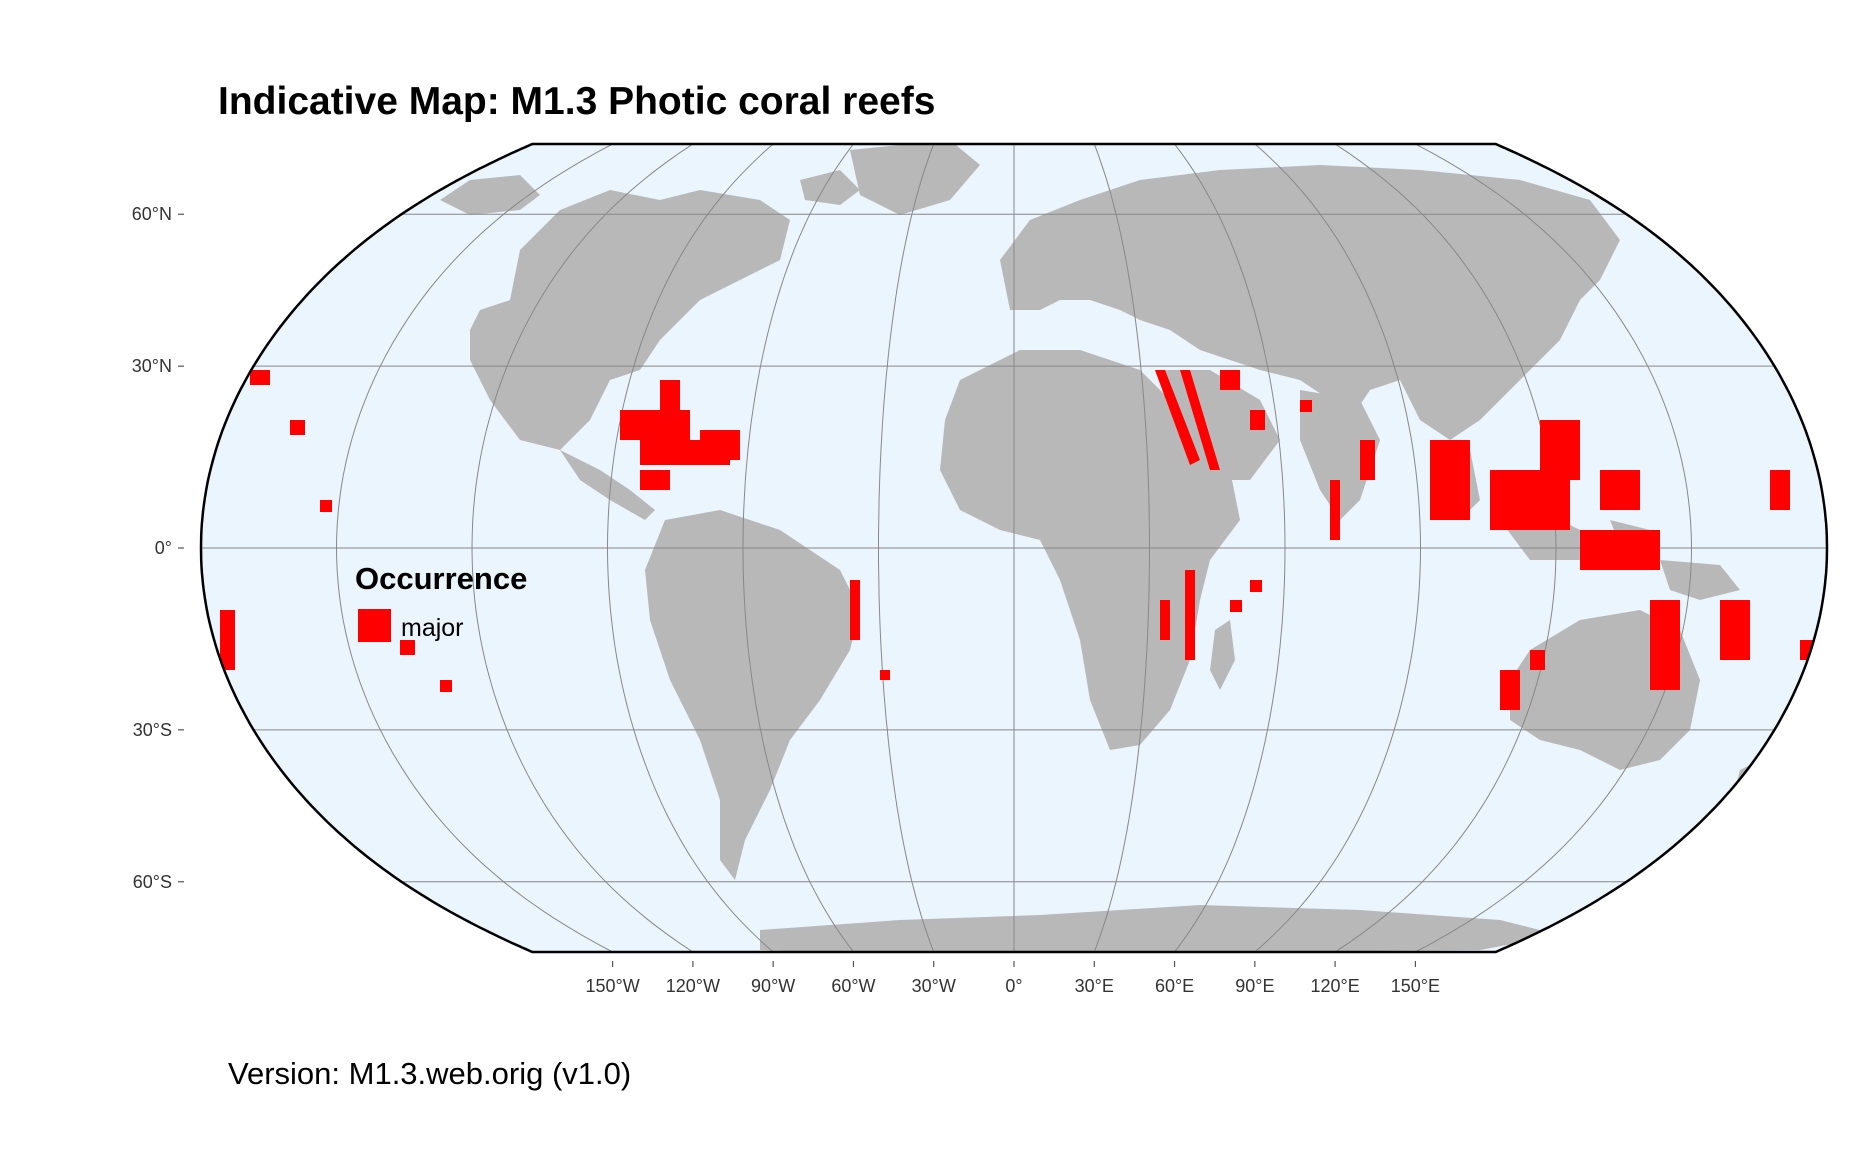 This screenshot has width=1865, height=1165. I want to click on reef-red-sea, so click(1187, 420).